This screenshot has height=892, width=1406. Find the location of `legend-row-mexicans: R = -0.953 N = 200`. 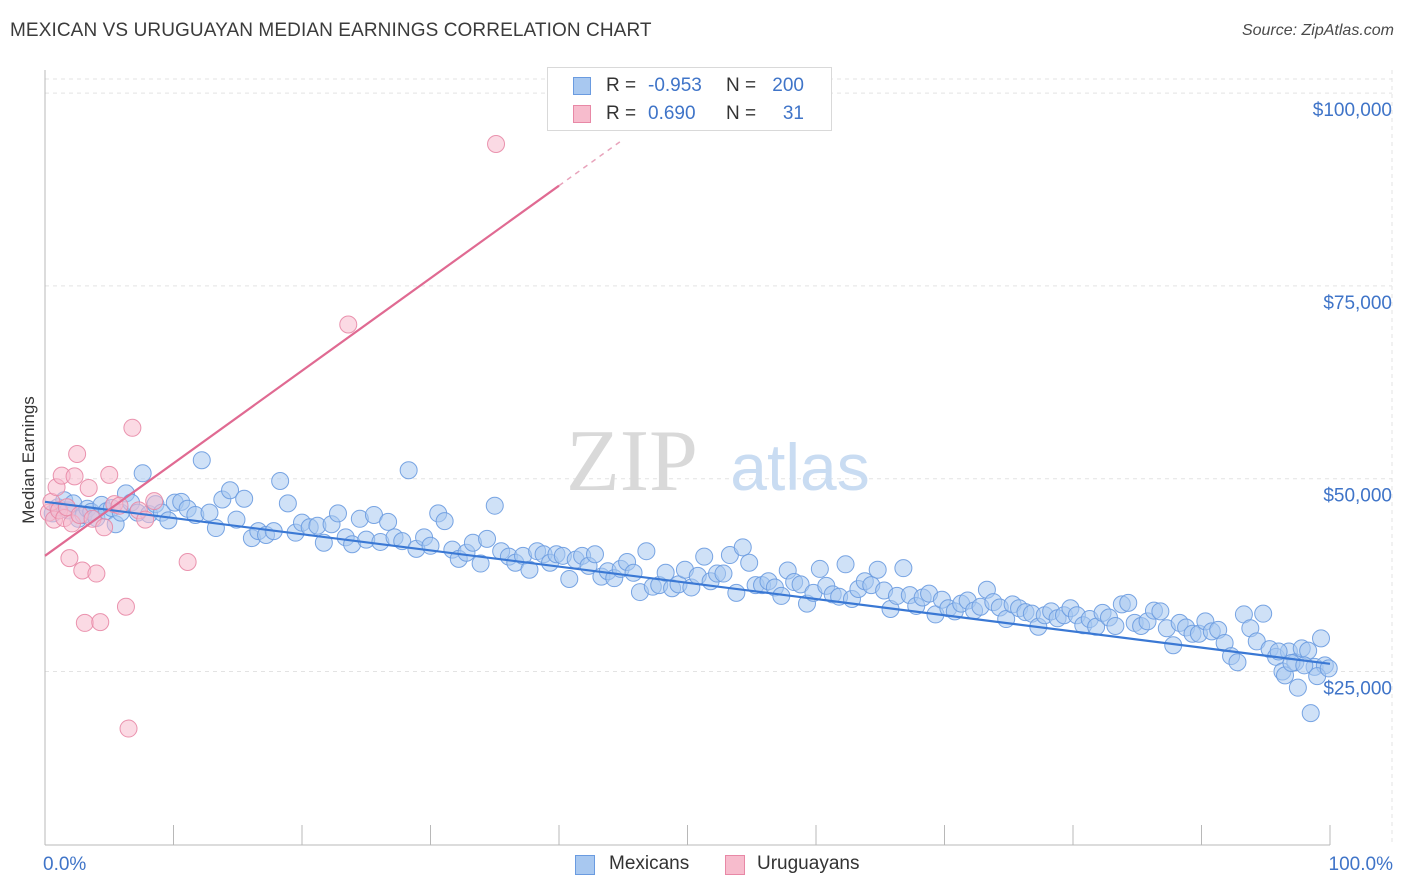

legend-row-mexicans: R = -0.953 N = 200 is located at coordinates (689, 87).